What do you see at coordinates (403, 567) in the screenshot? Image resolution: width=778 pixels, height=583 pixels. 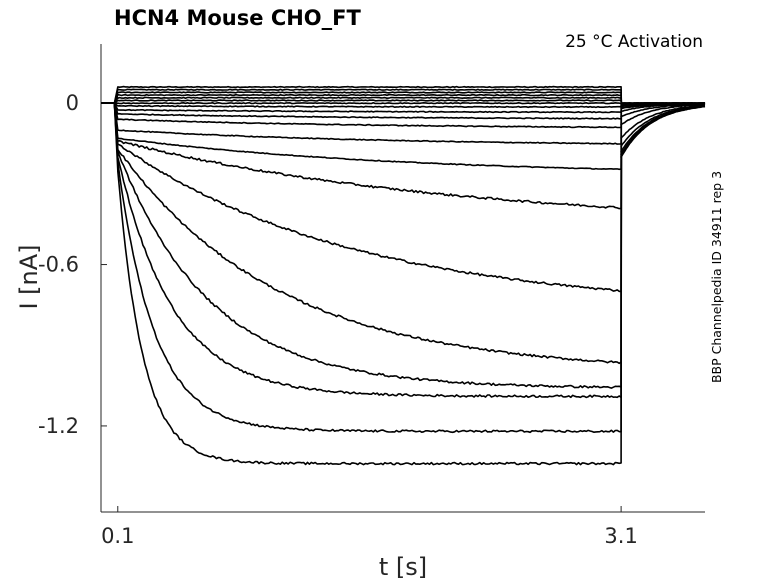 I see `x-axis-label: t [s]` at bounding box center [403, 567].